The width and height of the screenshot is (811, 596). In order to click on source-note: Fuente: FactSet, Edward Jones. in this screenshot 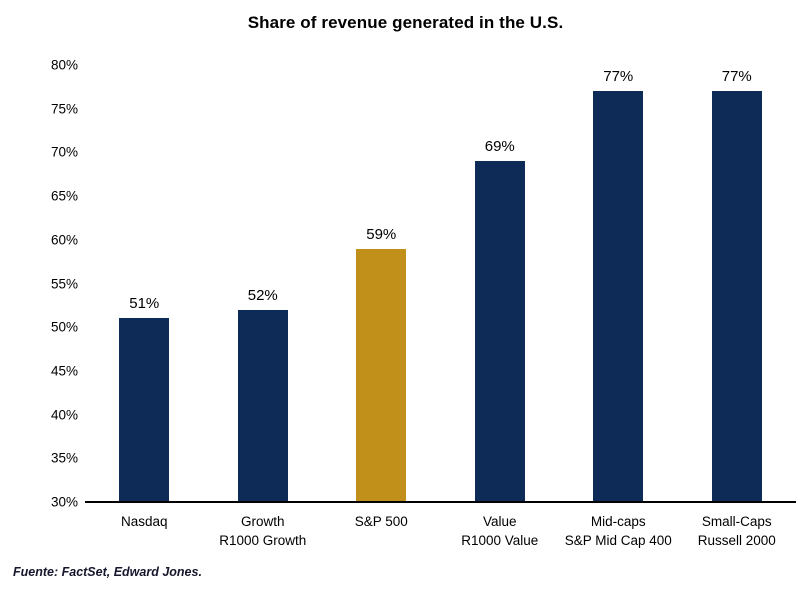, I will do `click(107, 572)`.